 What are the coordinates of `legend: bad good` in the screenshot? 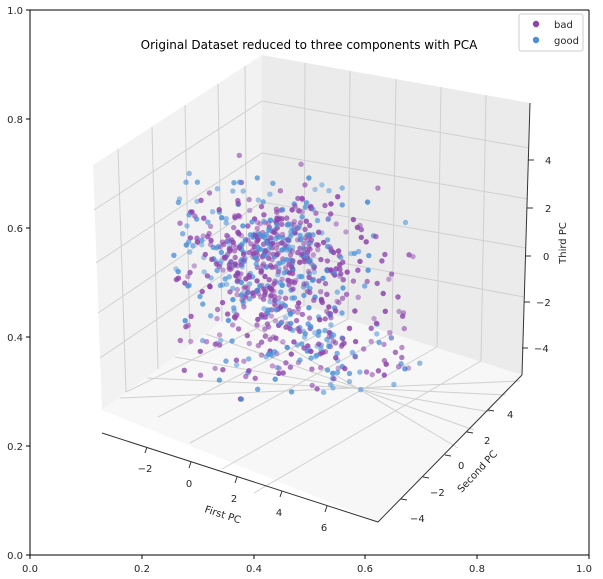 It's located at (551, 32).